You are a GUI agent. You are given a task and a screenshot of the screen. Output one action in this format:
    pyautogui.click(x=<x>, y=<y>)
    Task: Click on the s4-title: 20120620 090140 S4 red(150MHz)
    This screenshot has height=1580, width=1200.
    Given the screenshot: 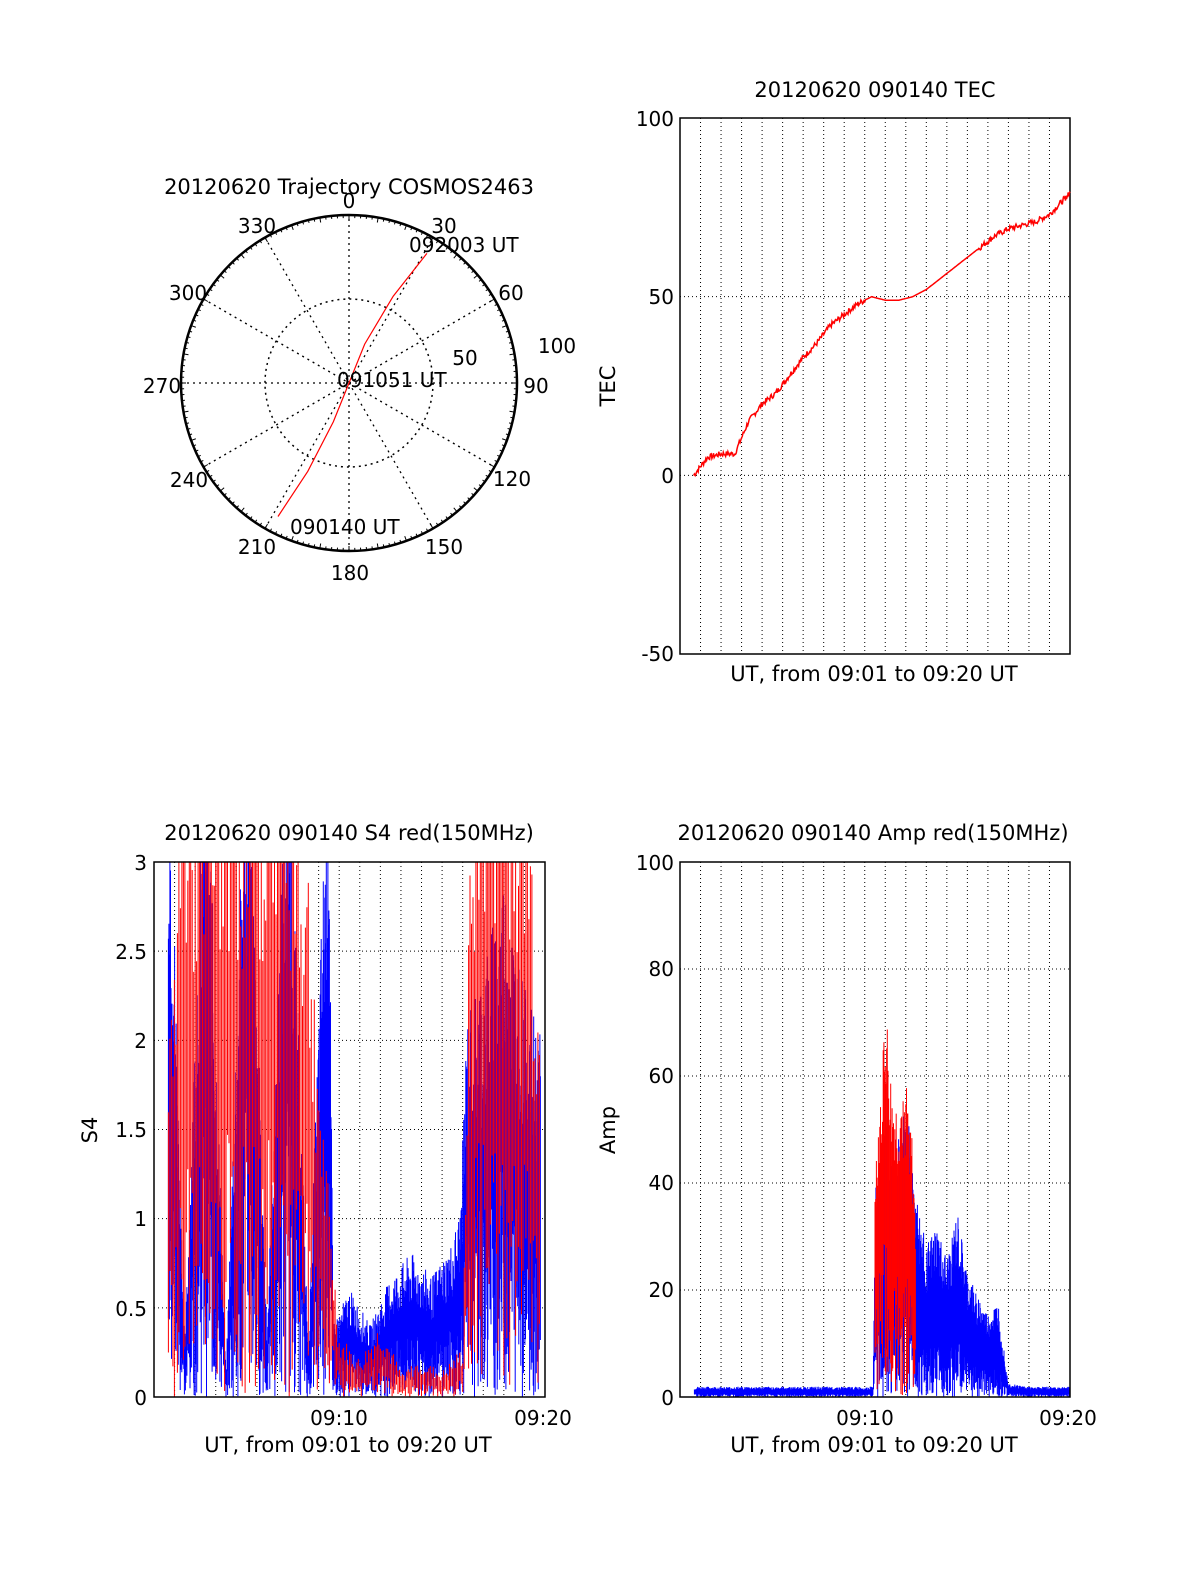 What is the action you would take?
    pyautogui.click(x=349, y=833)
    